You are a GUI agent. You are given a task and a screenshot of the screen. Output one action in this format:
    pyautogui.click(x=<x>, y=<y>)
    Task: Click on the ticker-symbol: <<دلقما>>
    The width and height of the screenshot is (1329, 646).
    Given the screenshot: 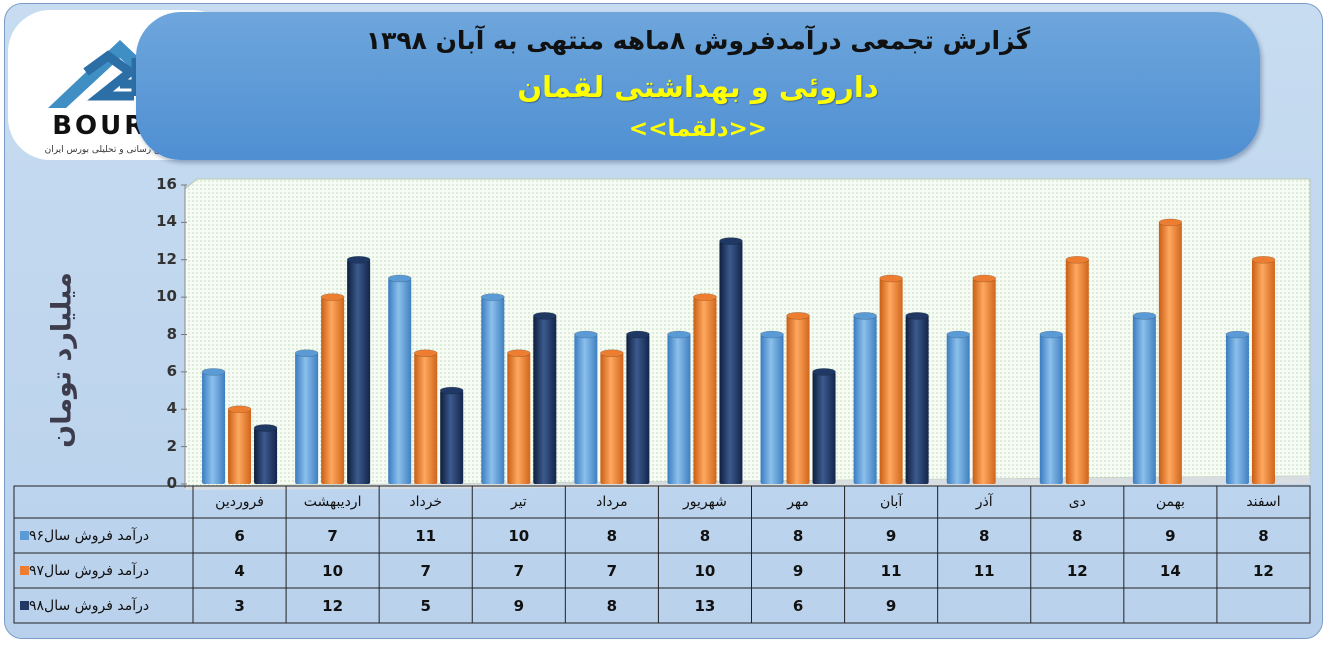 What is the action you would take?
    pyautogui.click(x=698, y=129)
    